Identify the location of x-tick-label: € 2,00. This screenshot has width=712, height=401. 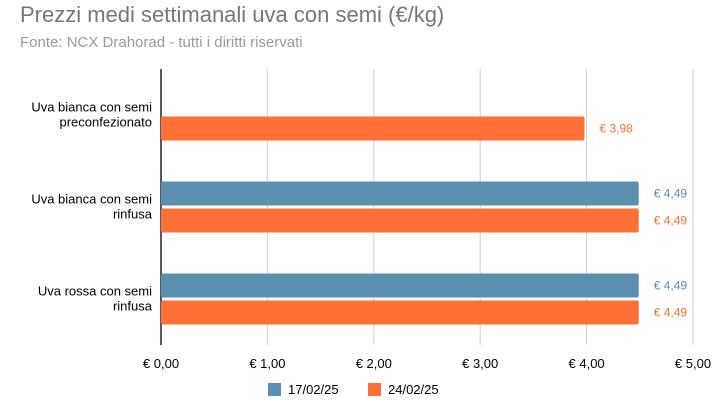
(374, 363).